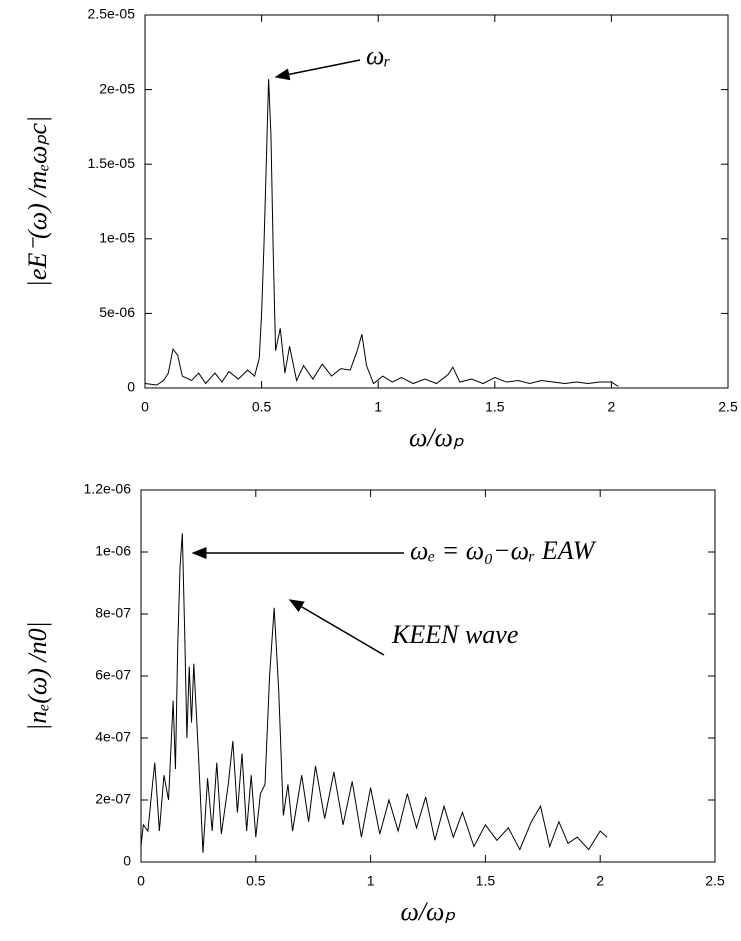 This screenshot has width=741, height=941. What do you see at coordinates (108, 489) in the screenshot?
I see `y-tick-label: 1.2e-06` at bounding box center [108, 489].